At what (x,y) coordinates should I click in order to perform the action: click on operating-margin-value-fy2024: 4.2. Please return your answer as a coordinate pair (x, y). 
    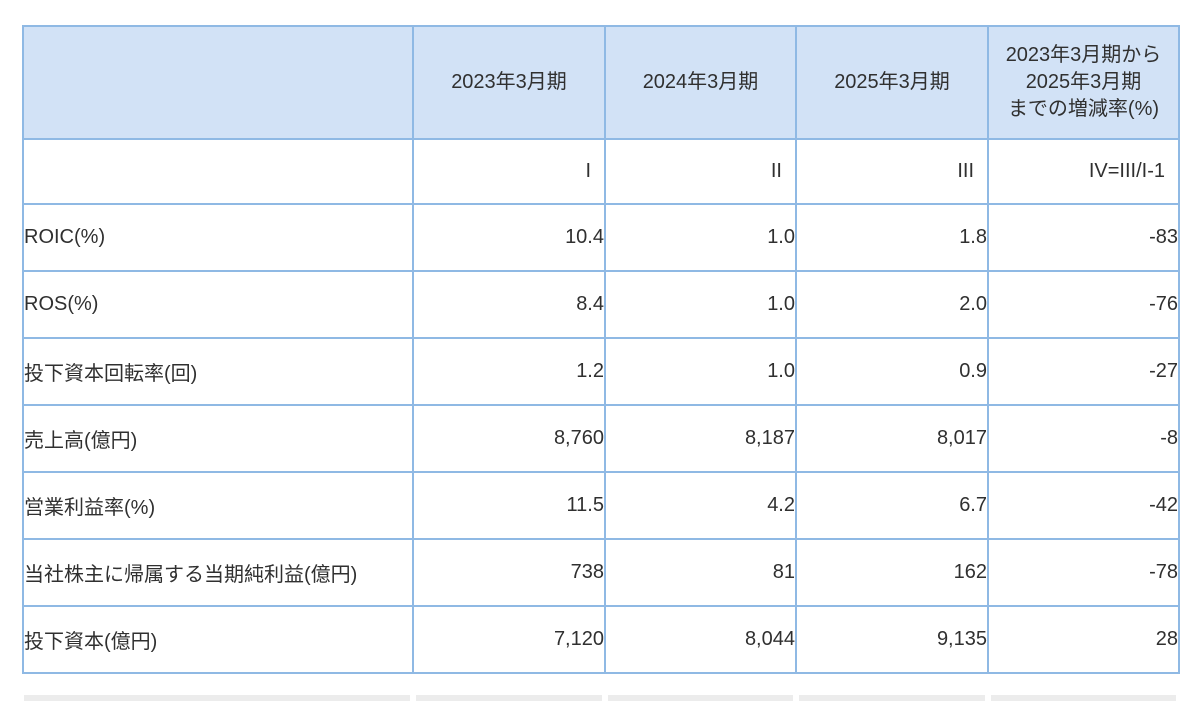
    Looking at the image, I should click on (700, 505).